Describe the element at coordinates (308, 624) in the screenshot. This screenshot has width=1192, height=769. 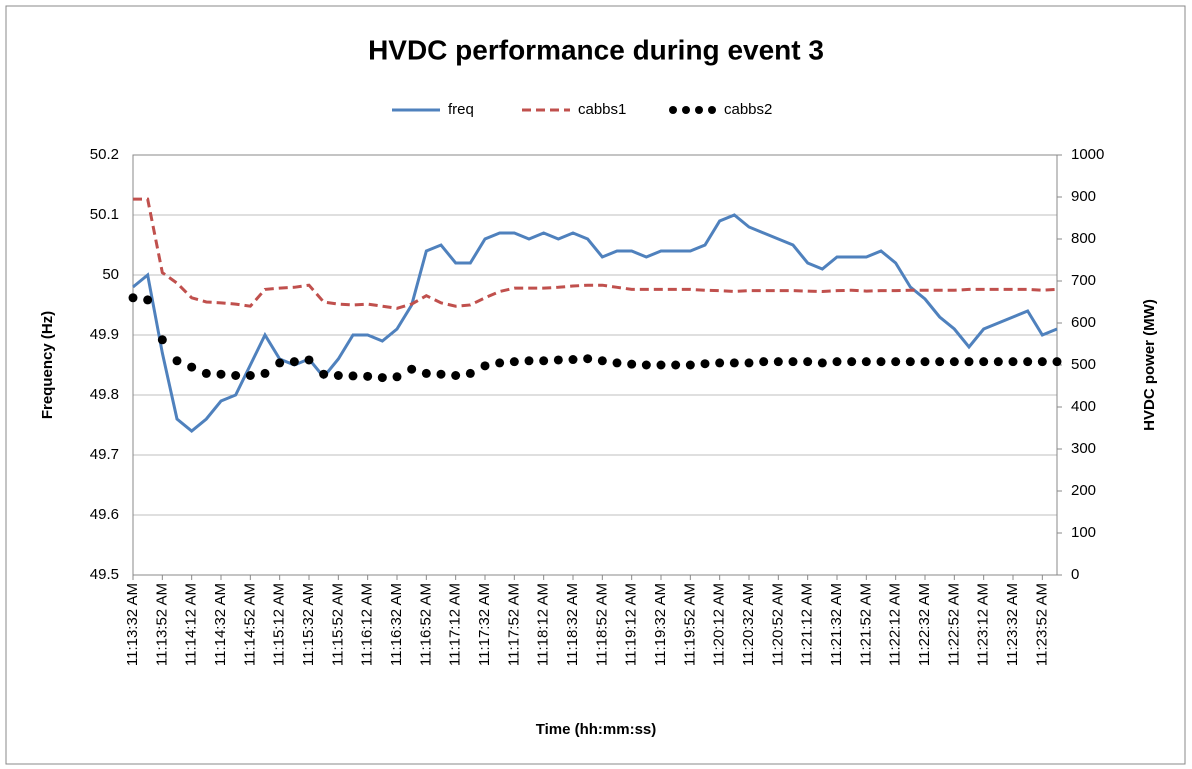
I see `x-tick-label: 11:15:32 AM` at that location.